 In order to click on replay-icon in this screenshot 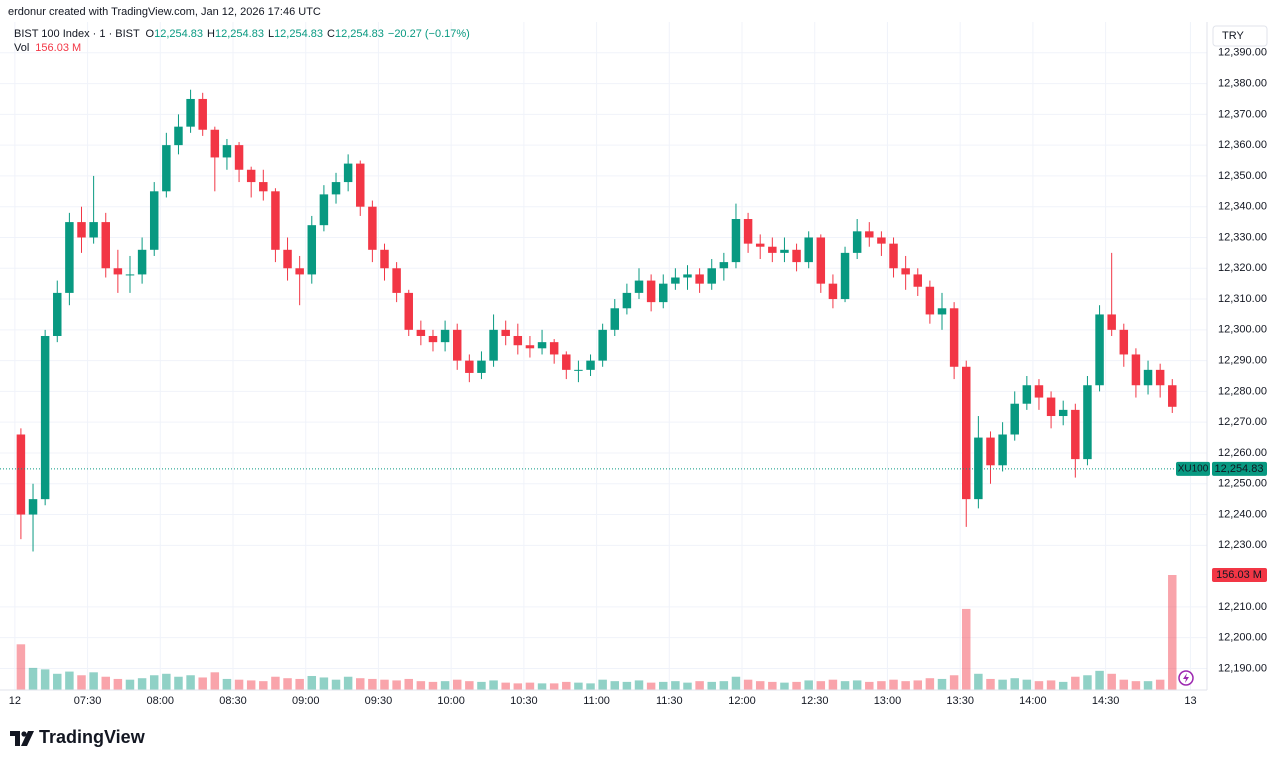, I will do `click(1186, 678)`.